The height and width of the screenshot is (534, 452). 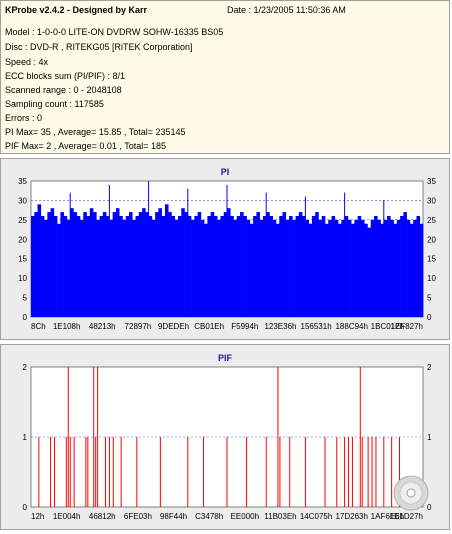 What do you see at coordinates (429, 437) in the screenshot?
I see `pif-ytick-right: 1` at bounding box center [429, 437].